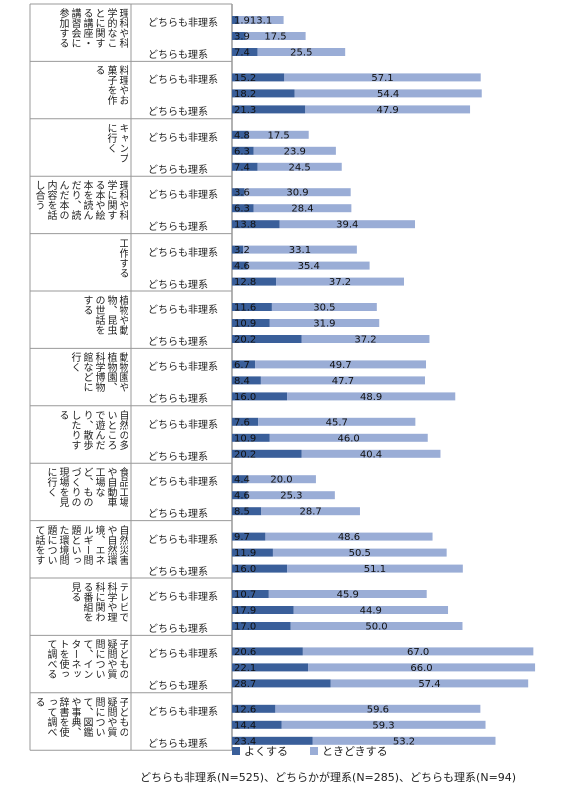 This screenshot has height=803, width=569. I want to click on value-label-tokidoki: 37.2, so click(340, 282).